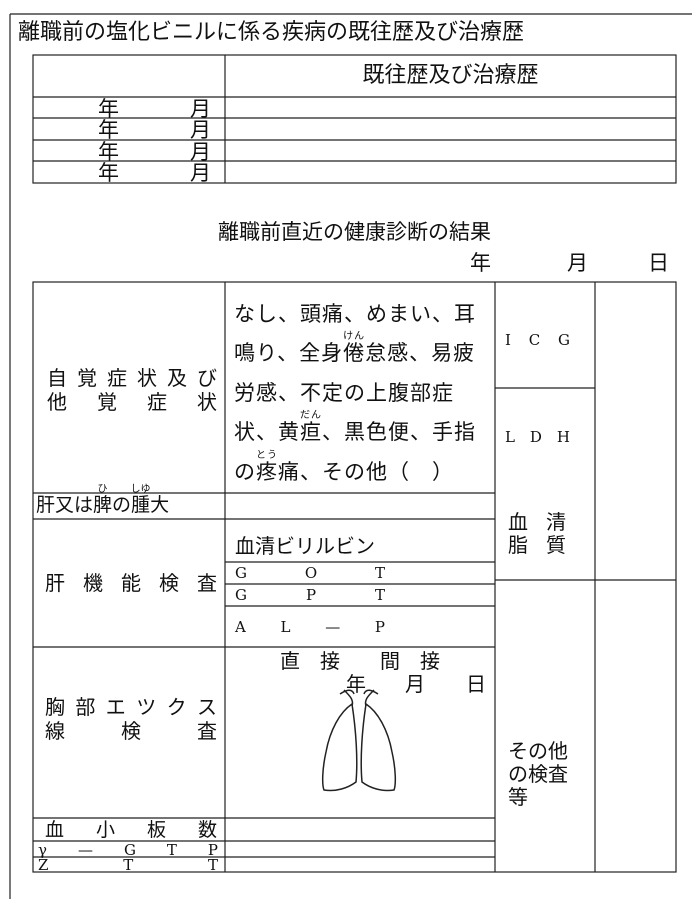  I want to click on ruby-text: 疸だん, so click(311, 427).